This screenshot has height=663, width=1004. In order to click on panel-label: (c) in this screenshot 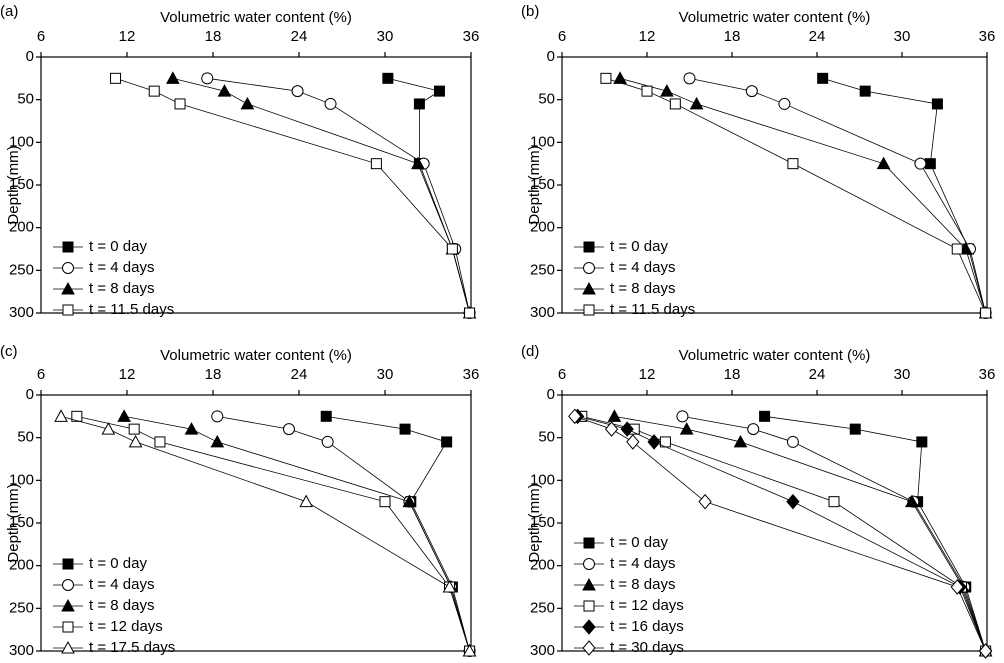, I will do `click(9, 351)`.